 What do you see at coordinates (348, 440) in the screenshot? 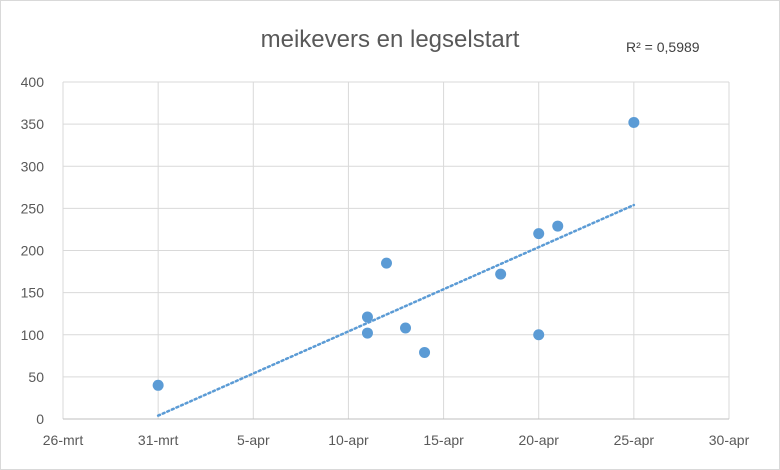
I see `x-tick-label: 10-apr` at bounding box center [348, 440].